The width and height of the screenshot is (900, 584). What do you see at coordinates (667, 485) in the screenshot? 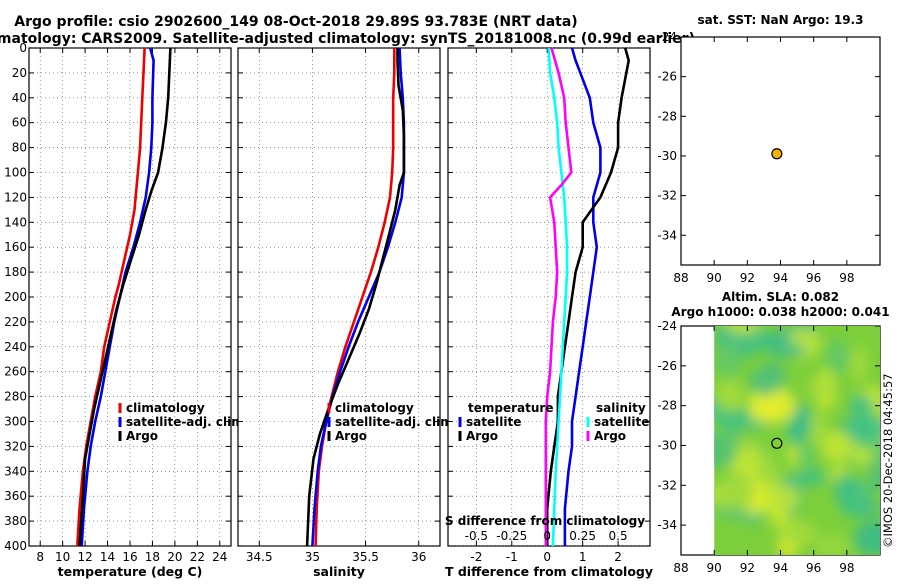
I see `sla-map-ytick-label: -32` at bounding box center [667, 485].